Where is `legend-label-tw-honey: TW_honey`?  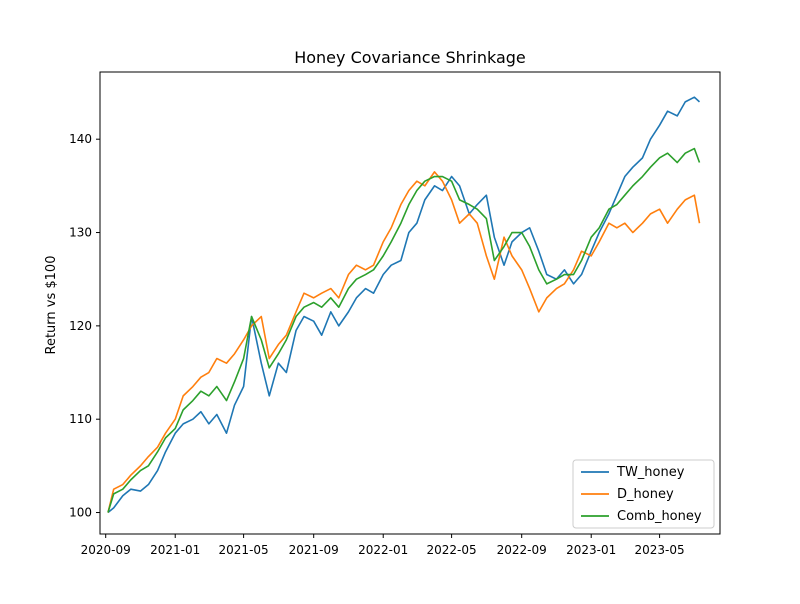
legend-label-tw-honey: TW_honey is located at coordinates (650, 472).